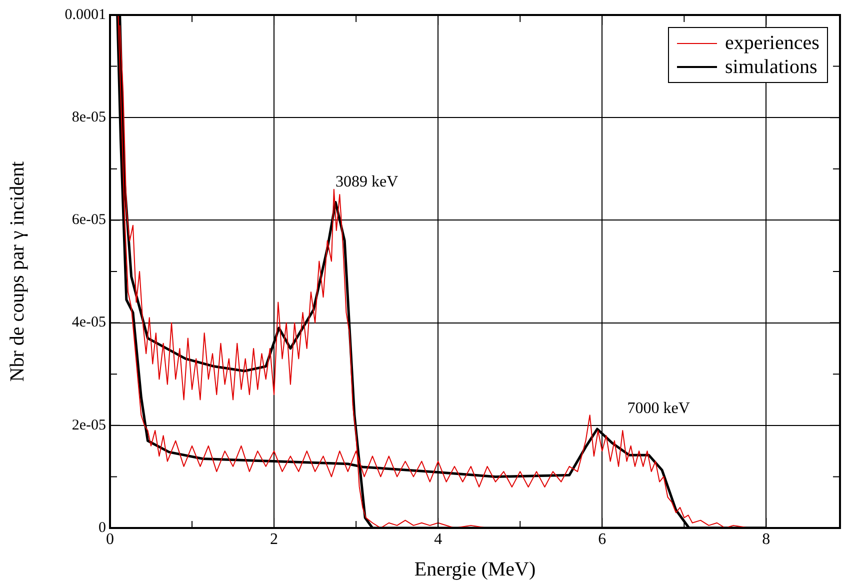 This screenshot has height=582, width=842. What do you see at coordinates (658, 409) in the screenshot?
I see `annotation: 7000 keV` at bounding box center [658, 409].